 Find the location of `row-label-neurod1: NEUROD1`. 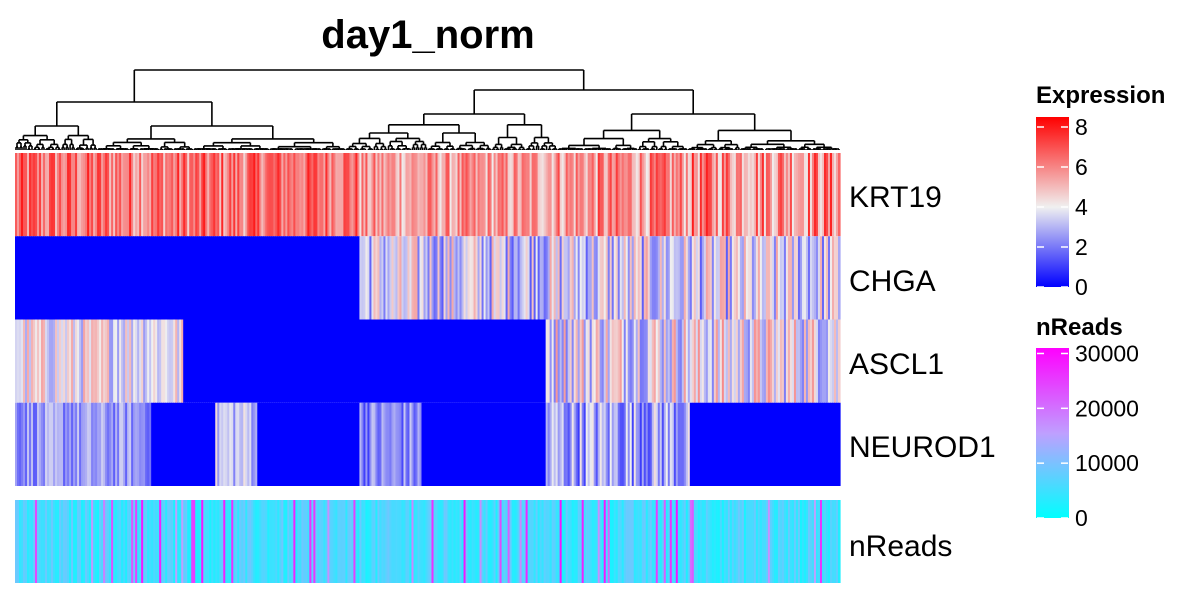

row-label-neurod1: NEUROD1 is located at coordinates (922, 447).